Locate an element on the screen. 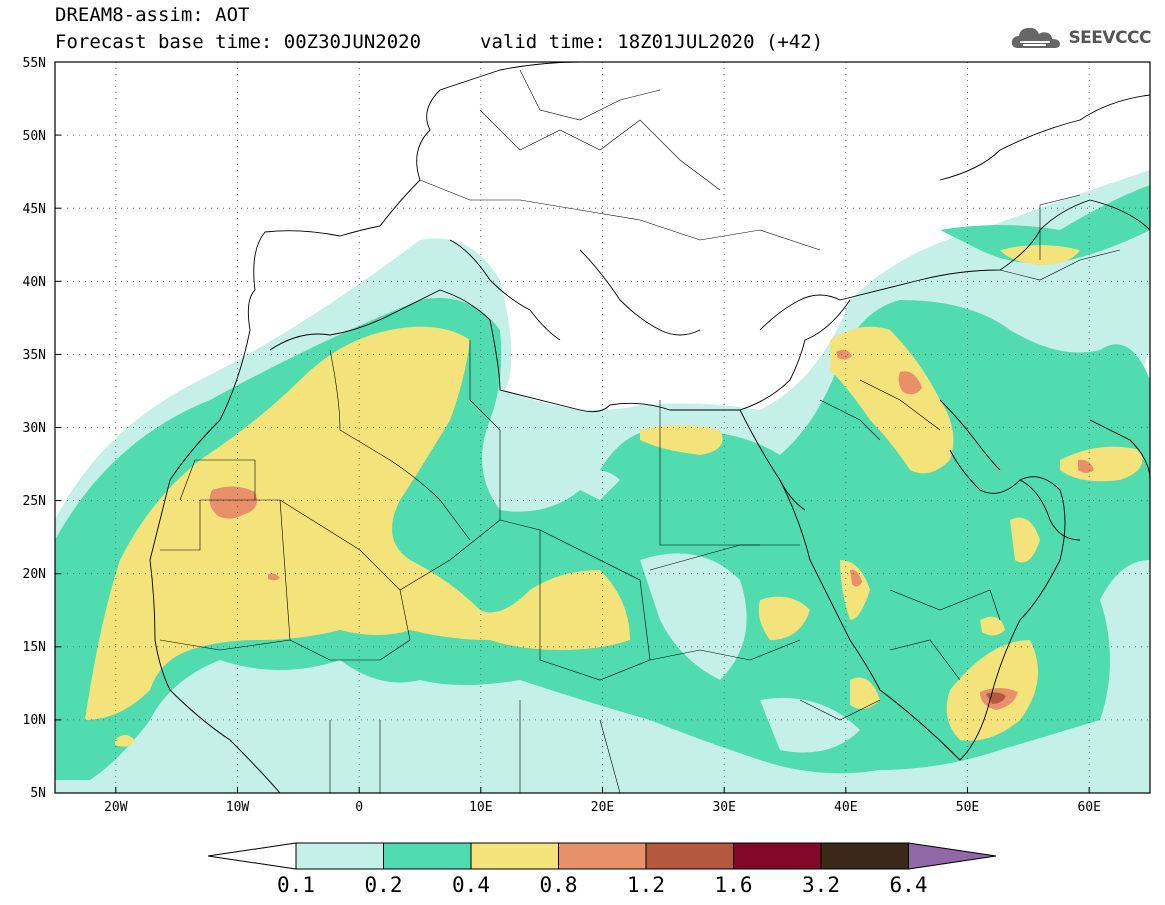  colorbar-tick-label: 6.4 is located at coordinates (909, 885).